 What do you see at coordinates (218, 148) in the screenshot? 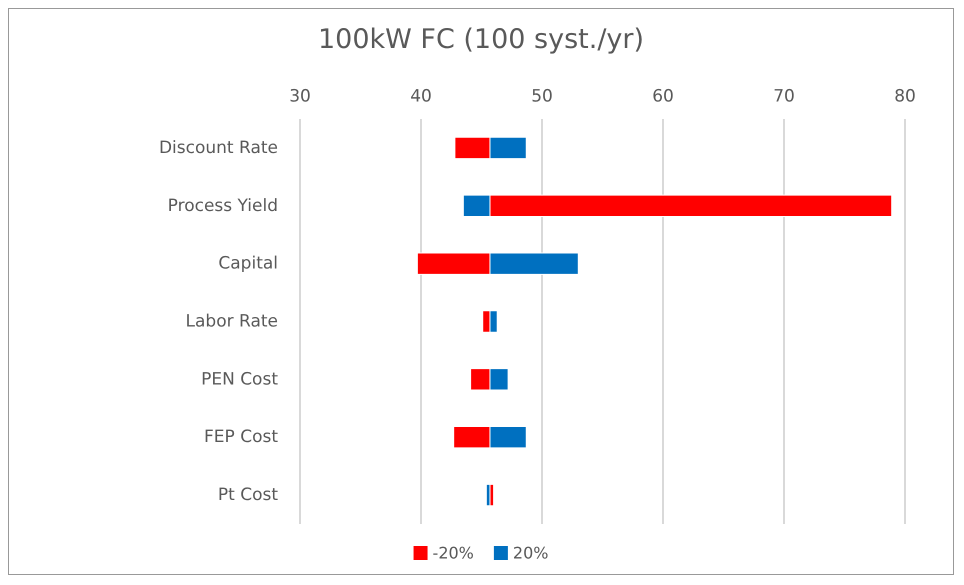
I see `y-tick-label: Discount Rate` at bounding box center [218, 148].